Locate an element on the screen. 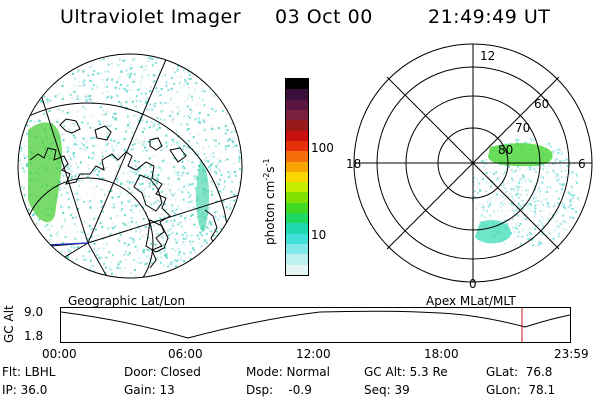  filter-info: Flt: LBHL is located at coordinates (29, 372).